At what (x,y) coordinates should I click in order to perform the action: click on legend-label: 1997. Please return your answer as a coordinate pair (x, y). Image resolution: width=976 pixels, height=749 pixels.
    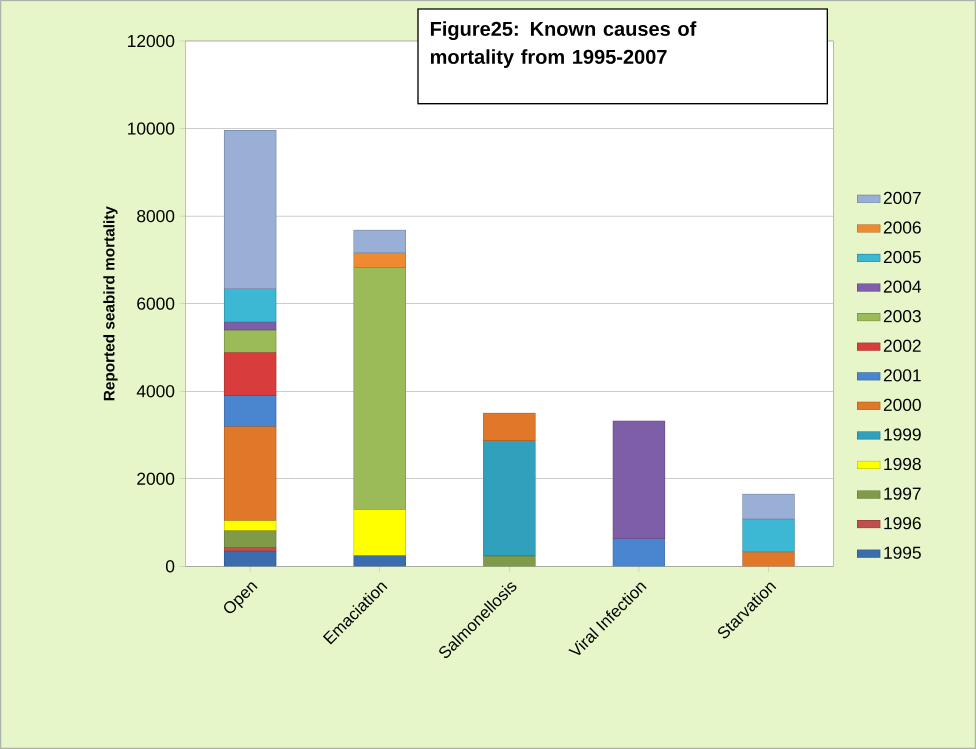
    Looking at the image, I should click on (902, 493).